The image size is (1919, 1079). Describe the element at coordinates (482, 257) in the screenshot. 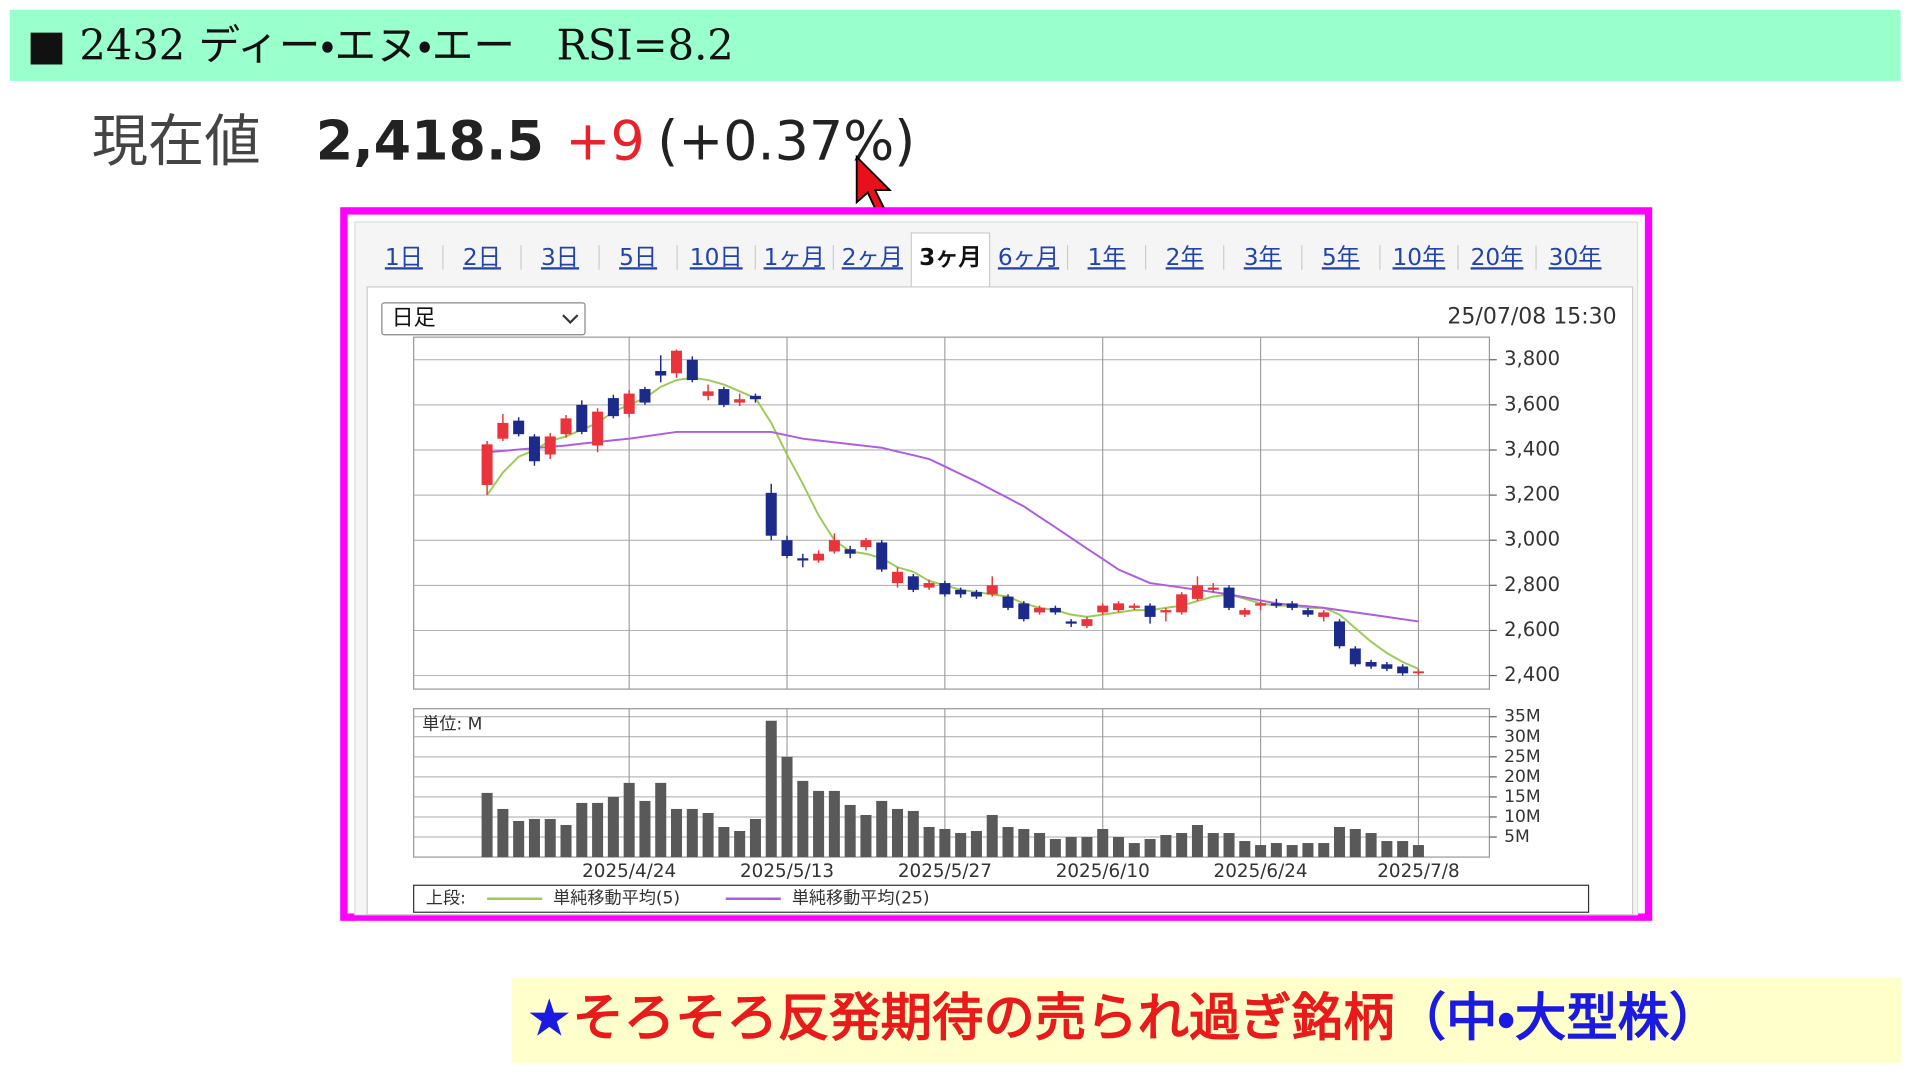

I see `tab: 2日` at that location.